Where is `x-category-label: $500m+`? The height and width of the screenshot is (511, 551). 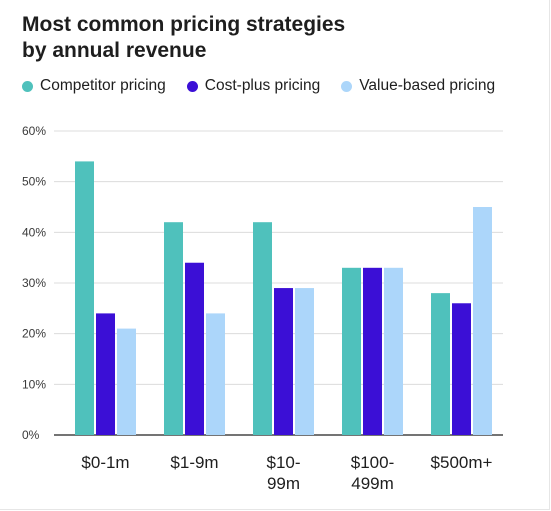
x-category-label: $500m+ is located at coordinates (462, 462).